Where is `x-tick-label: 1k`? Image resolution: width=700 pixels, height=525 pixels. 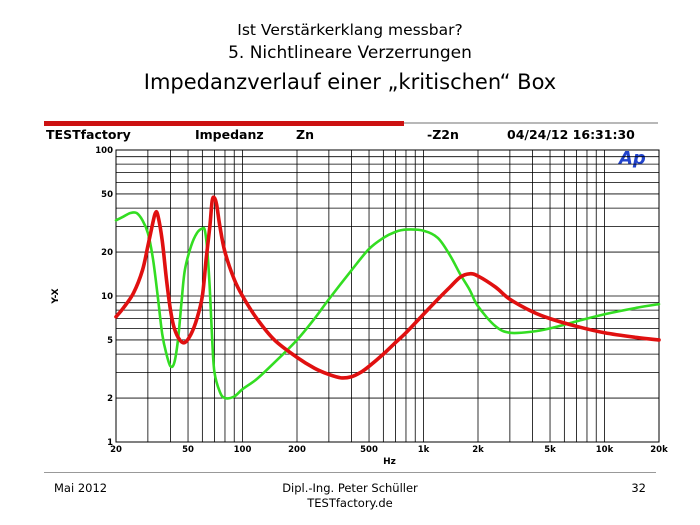 x-tick-label: 1k is located at coordinates (424, 450).